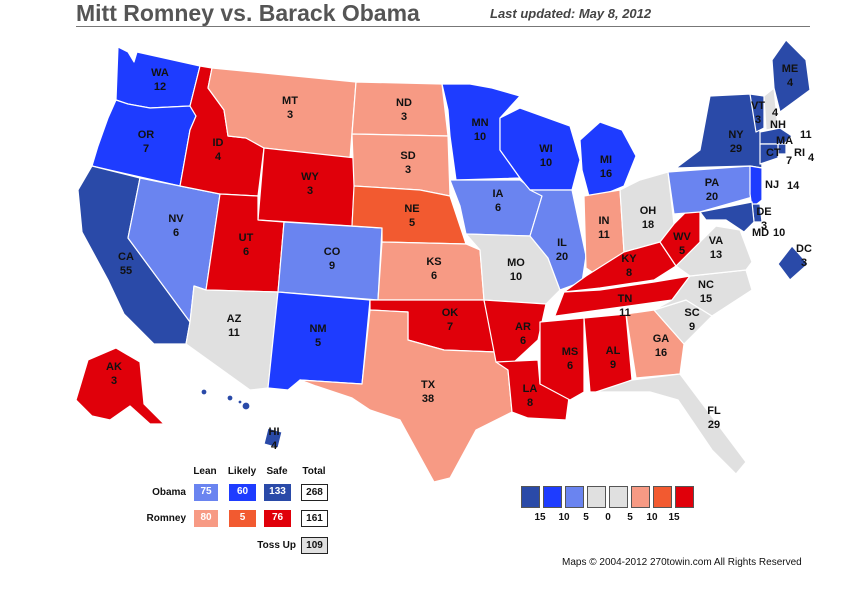 Image resolution: width=842 pixels, height=595 pixels. I want to click on state-tx, so click(406, 396).